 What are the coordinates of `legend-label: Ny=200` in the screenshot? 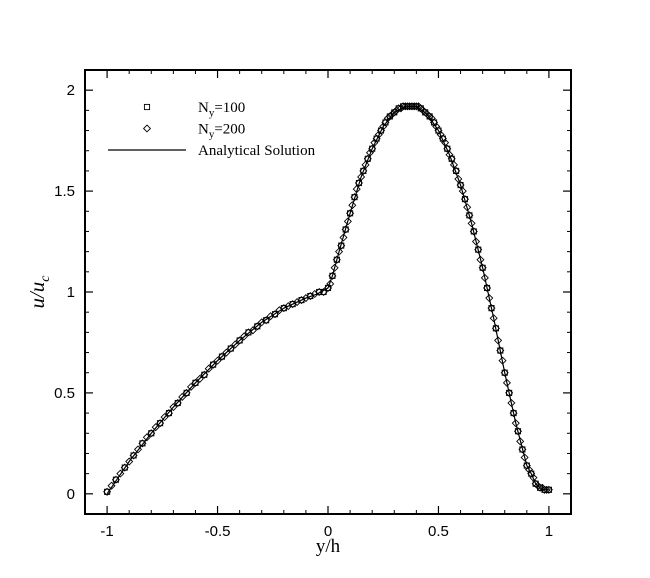 It's located at (221, 131).